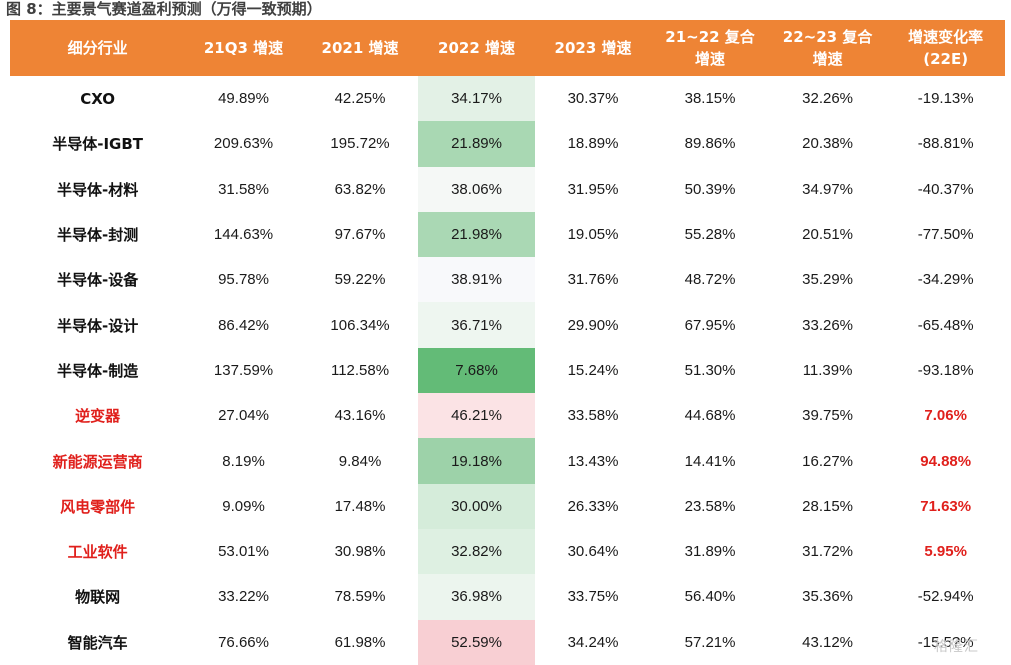  Describe the element at coordinates (710, 99) in the screenshot. I see `cell-cagr2122: 38.15%` at that location.